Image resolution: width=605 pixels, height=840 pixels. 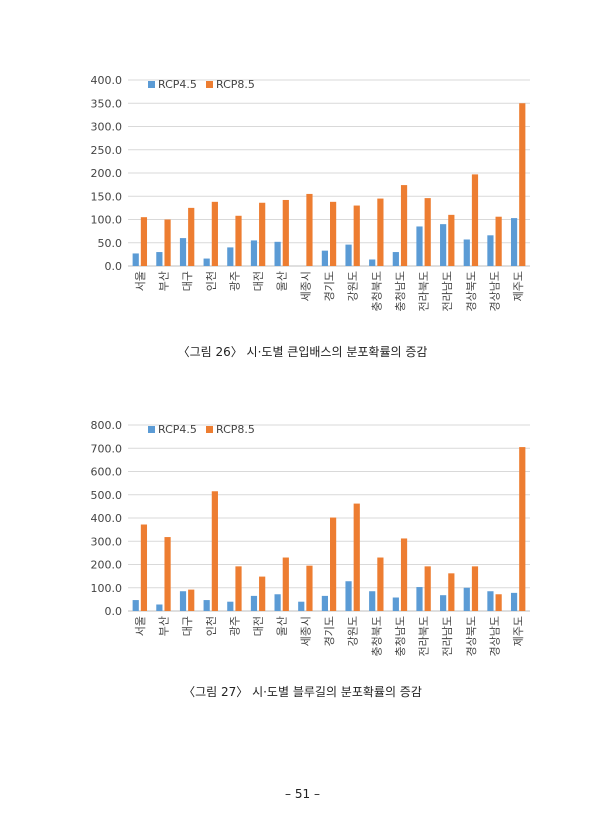 What do you see at coordinates (107, 150) in the screenshot?
I see `y-tick-label: 250.0` at bounding box center [107, 150].